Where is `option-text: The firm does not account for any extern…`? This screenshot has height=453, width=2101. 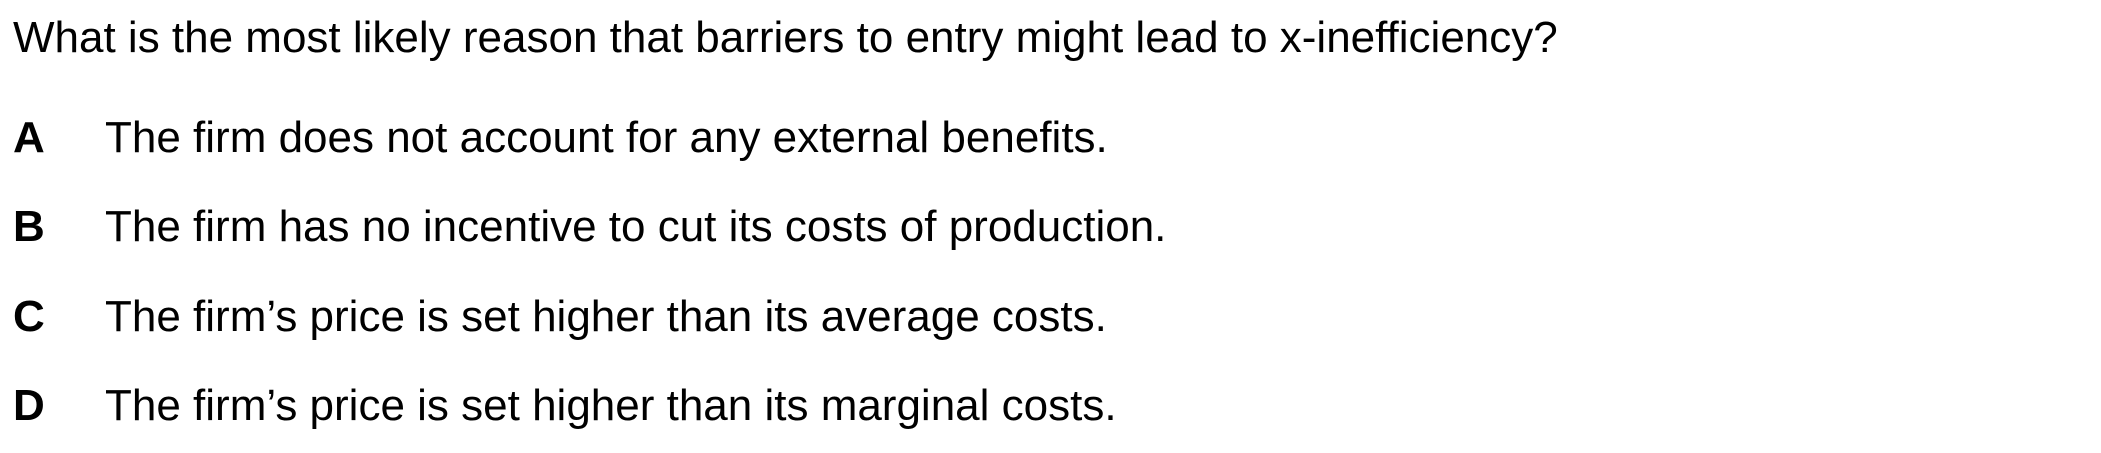 option-text: The firm does not account for any extern… is located at coordinates (606, 137).